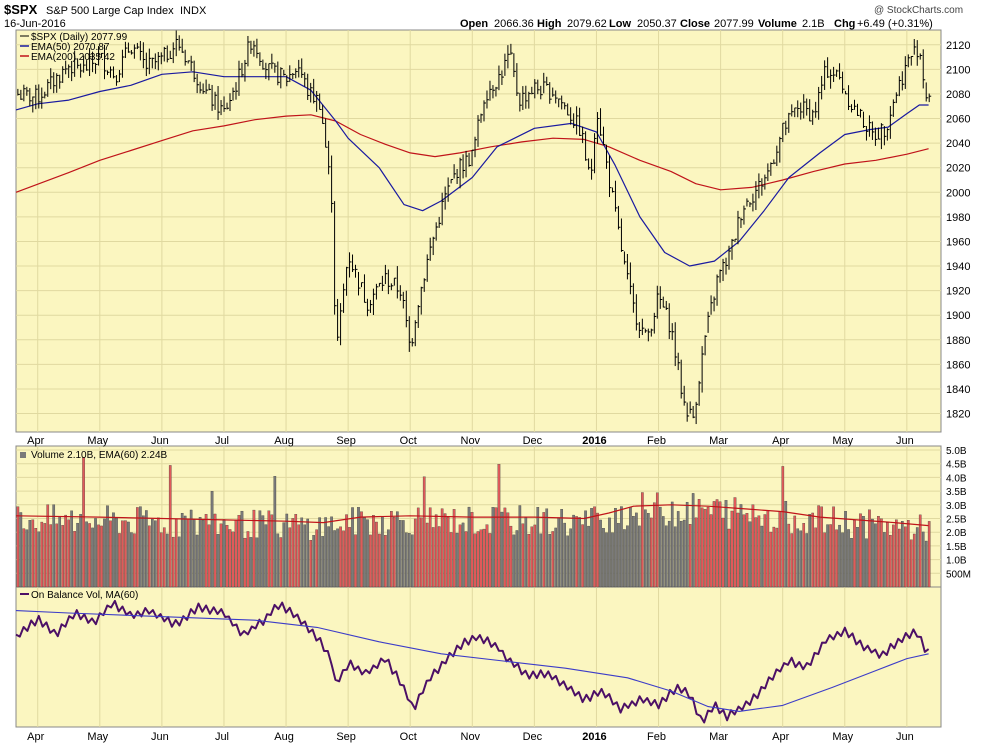 This screenshot has width=990, height=744. Describe the element at coordinates (958, 70) in the screenshot. I see `price-y-tick-label: 2100` at that location.